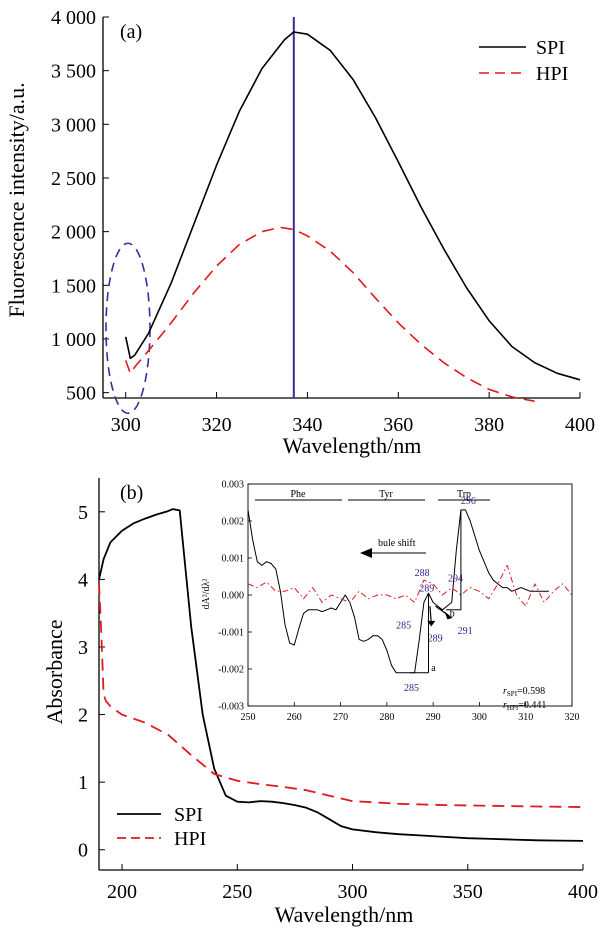 This screenshot has width=600, height=931. What do you see at coordinates (190, 839) in the screenshot?
I see `panel-b-legend-hpi-label: HPI` at bounding box center [190, 839].